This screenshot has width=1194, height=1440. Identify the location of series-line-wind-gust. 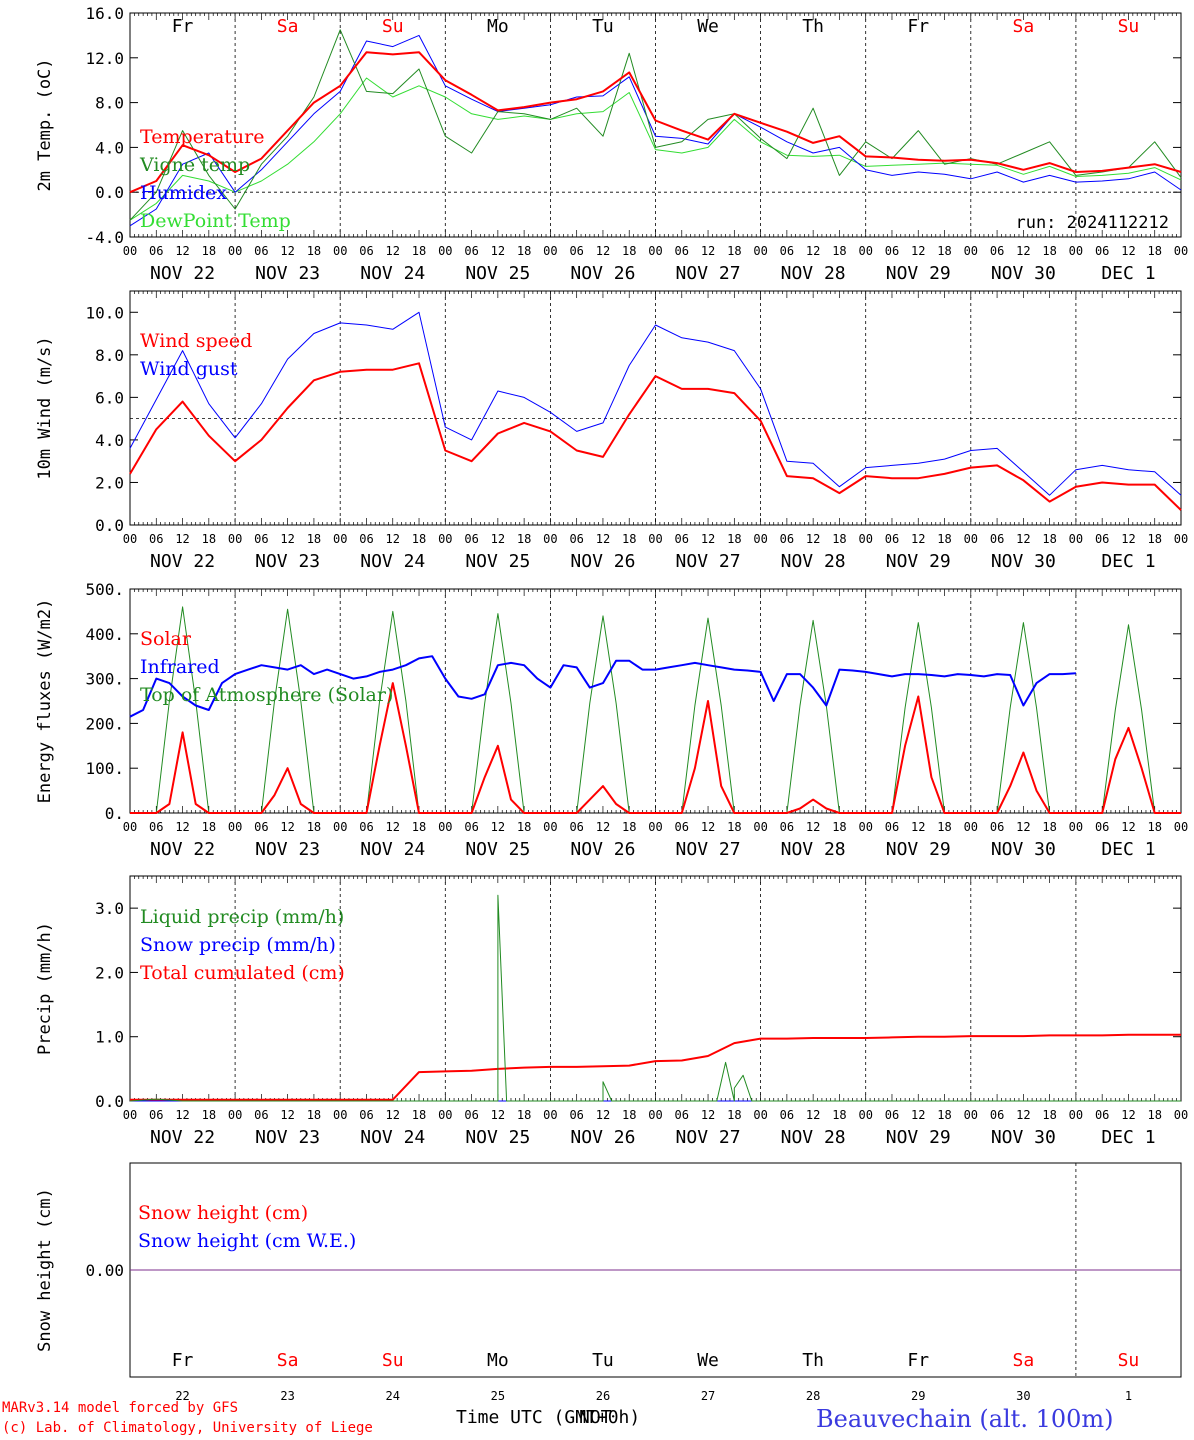
(655, 403).